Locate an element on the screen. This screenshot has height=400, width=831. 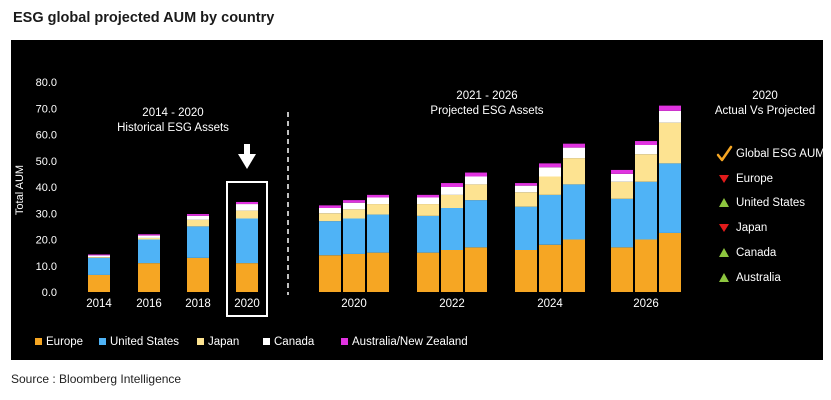
chart-title: ESG global projected AUM by country is located at coordinates (144, 18).